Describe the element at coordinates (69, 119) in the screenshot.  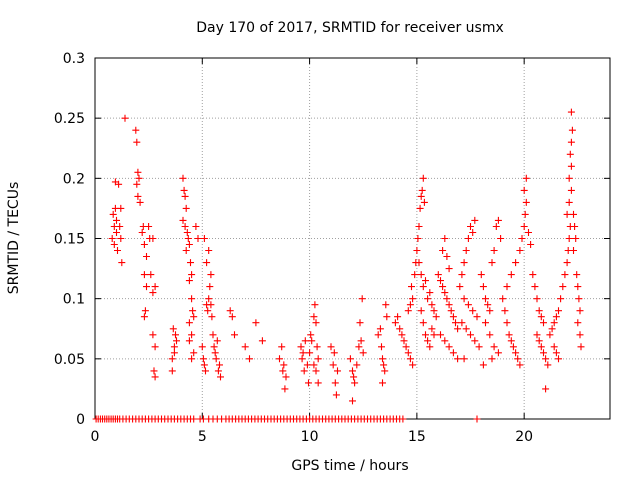
I see `y-tick-label: 0.25` at that location.